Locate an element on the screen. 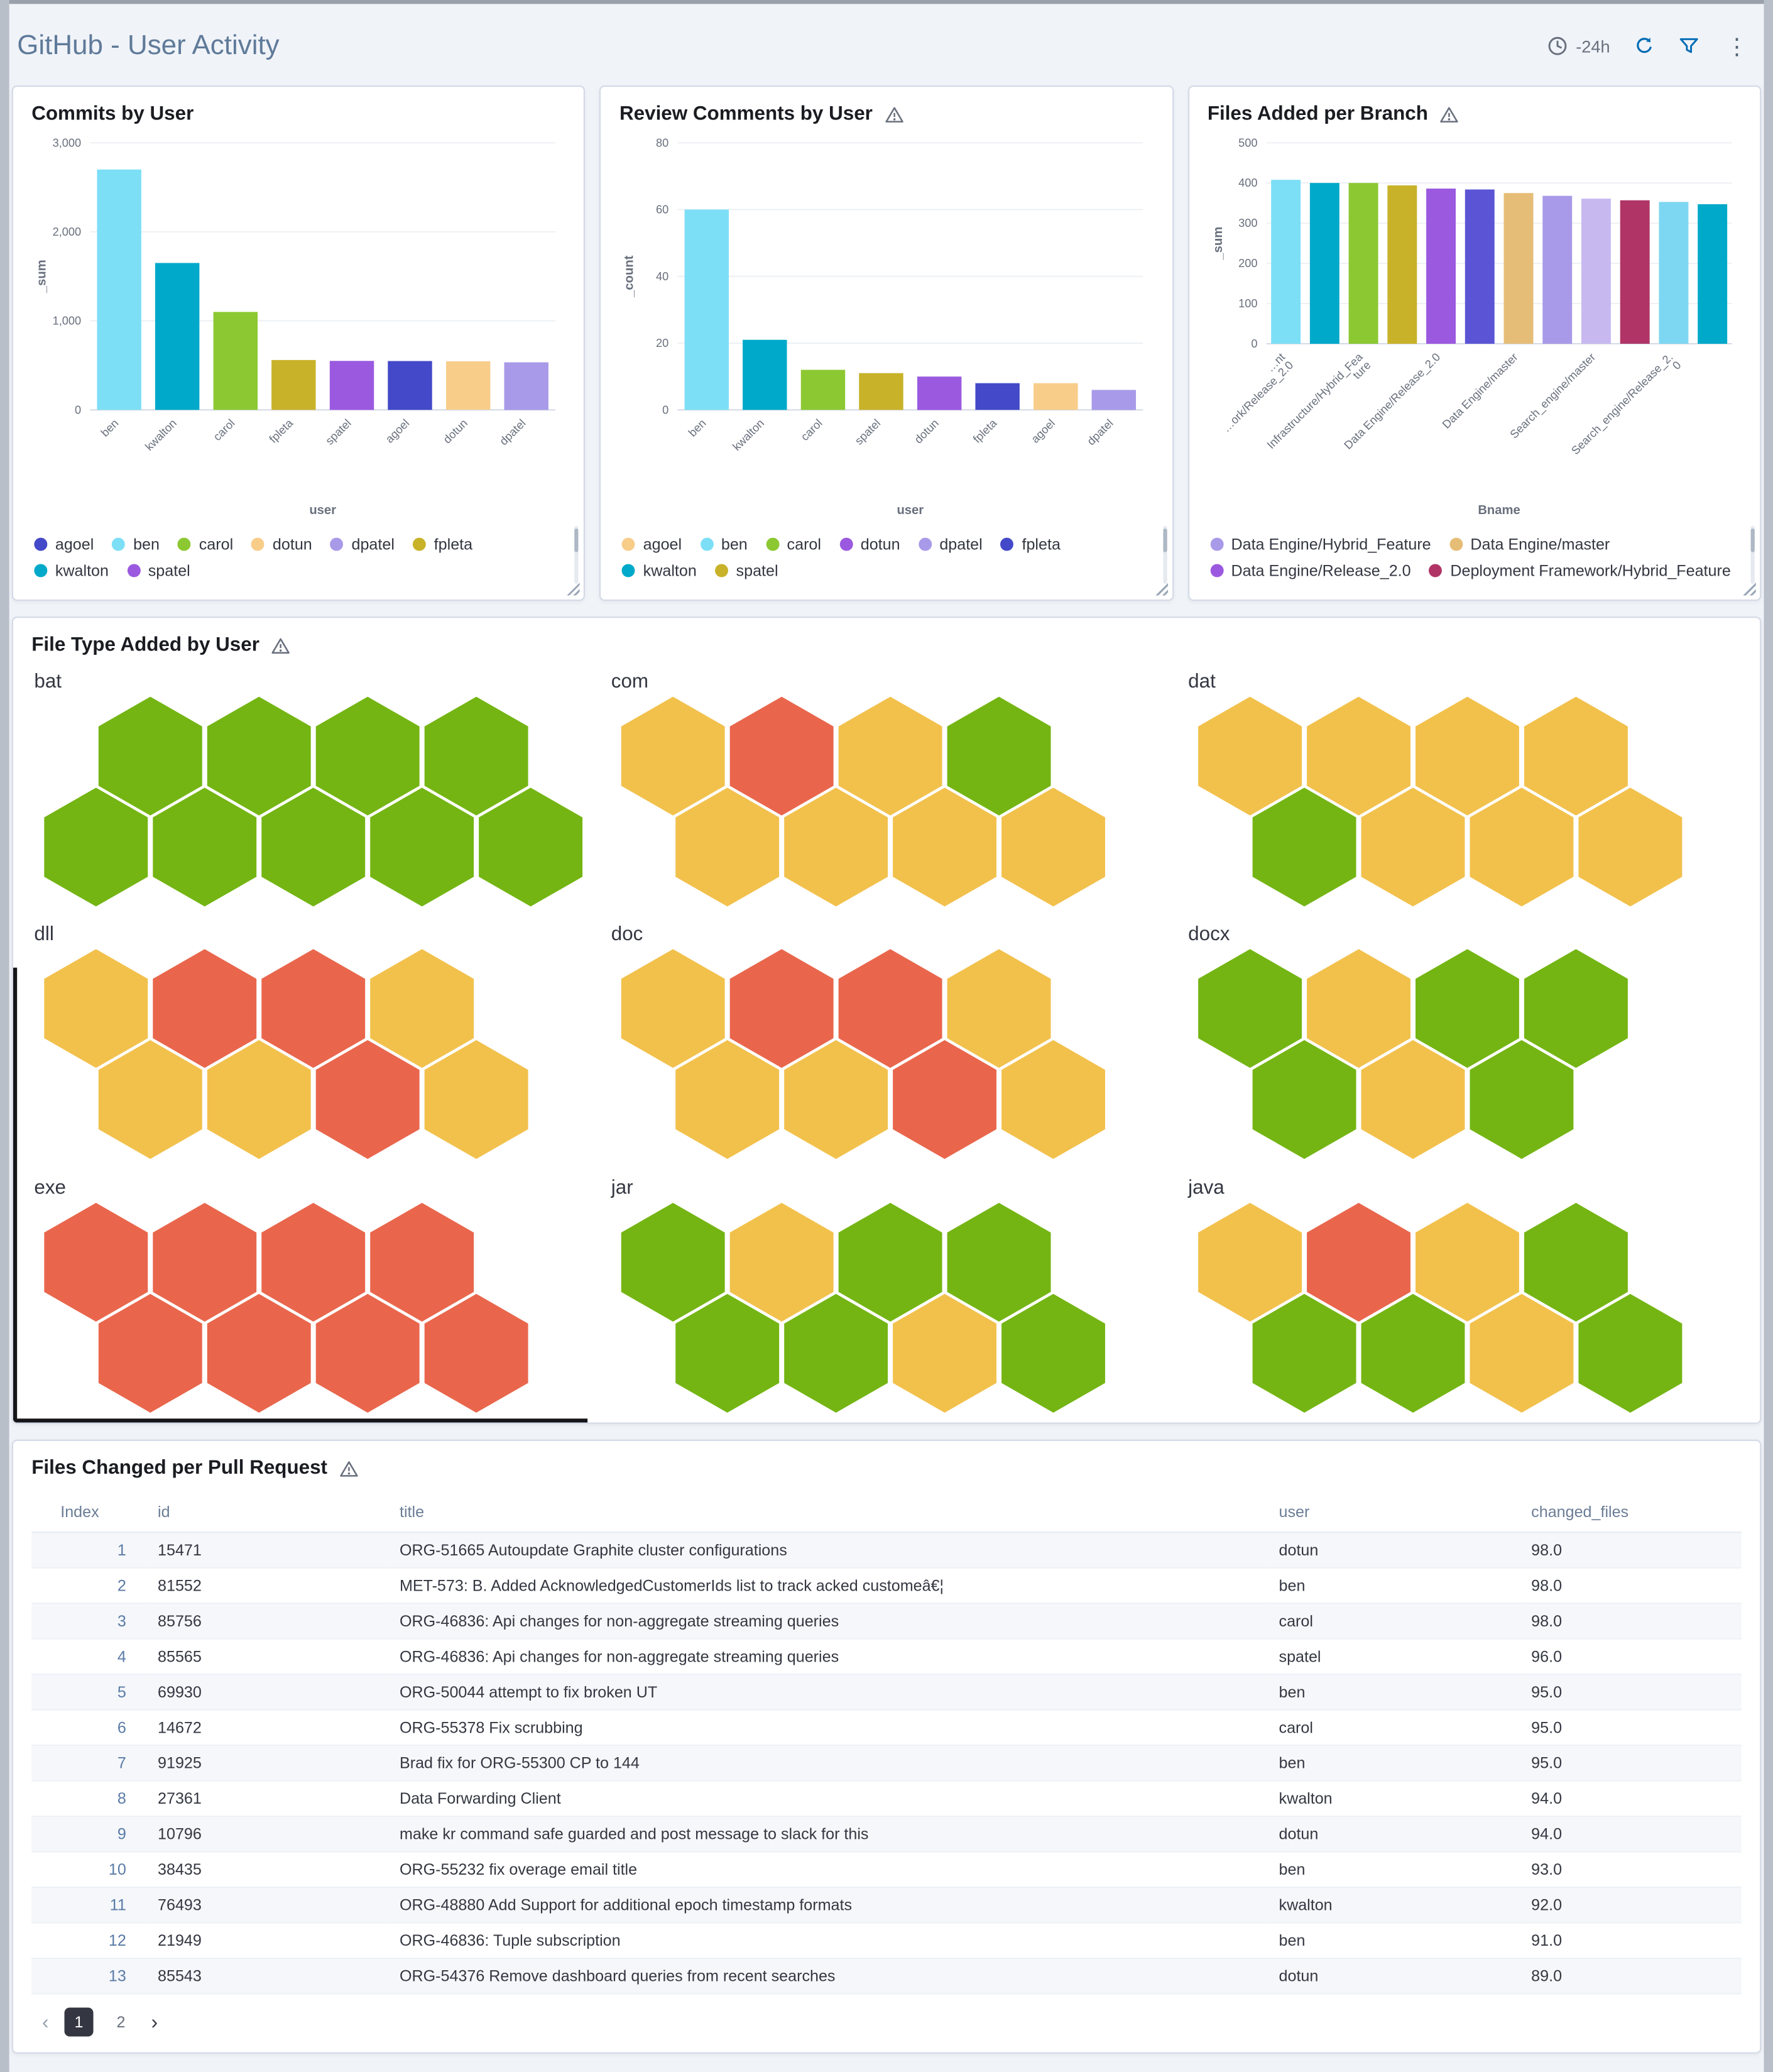 This screenshot has height=2072, width=1773. column-header-Index: Index is located at coordinates (90, 1512).